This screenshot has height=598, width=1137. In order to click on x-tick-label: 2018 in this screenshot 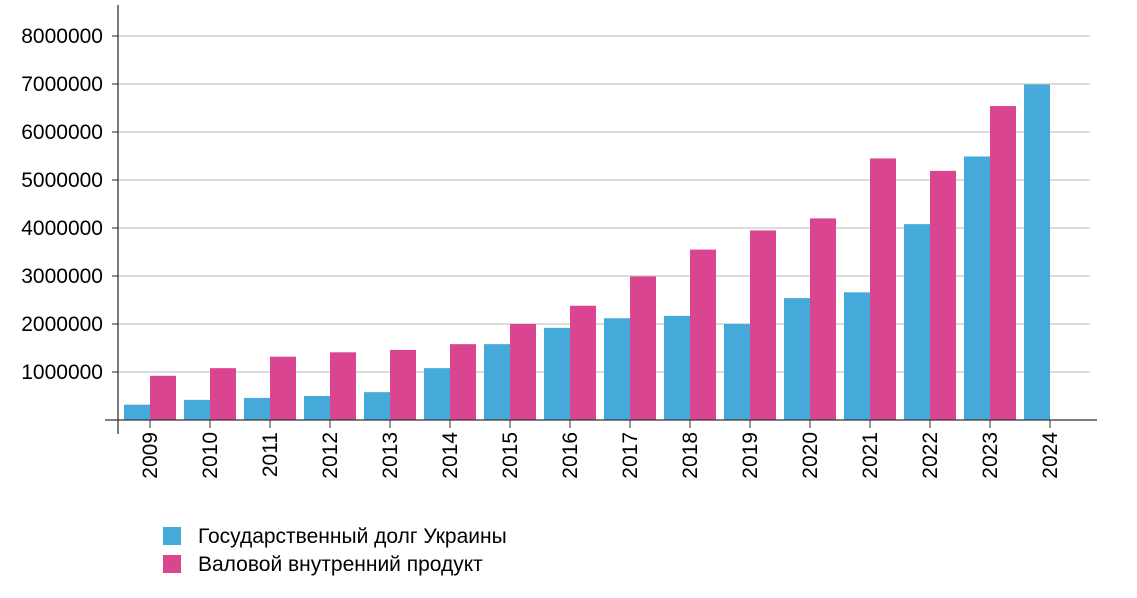, I will do `click(690, 455)`.